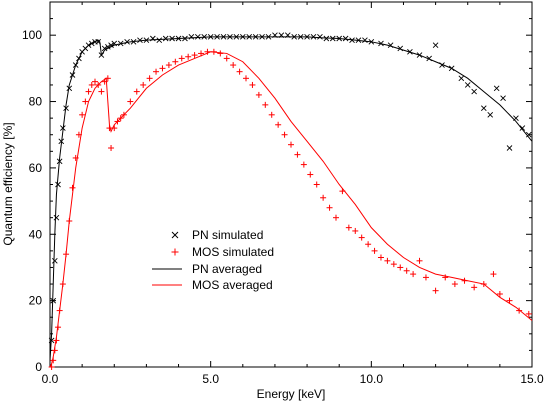 Image resolution: width=544 pixels, height=403 pixels. Describe the element at coordinates (8, 183) in the screenshot. I see `y-axis-title: Quantum efficiency [%]` at that location.